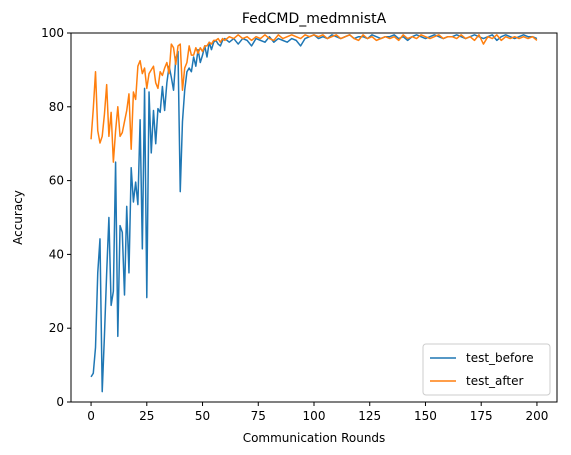 The image size is (571, 455). I want to click on y-axis-label: Accuracy, so click(18, 217).